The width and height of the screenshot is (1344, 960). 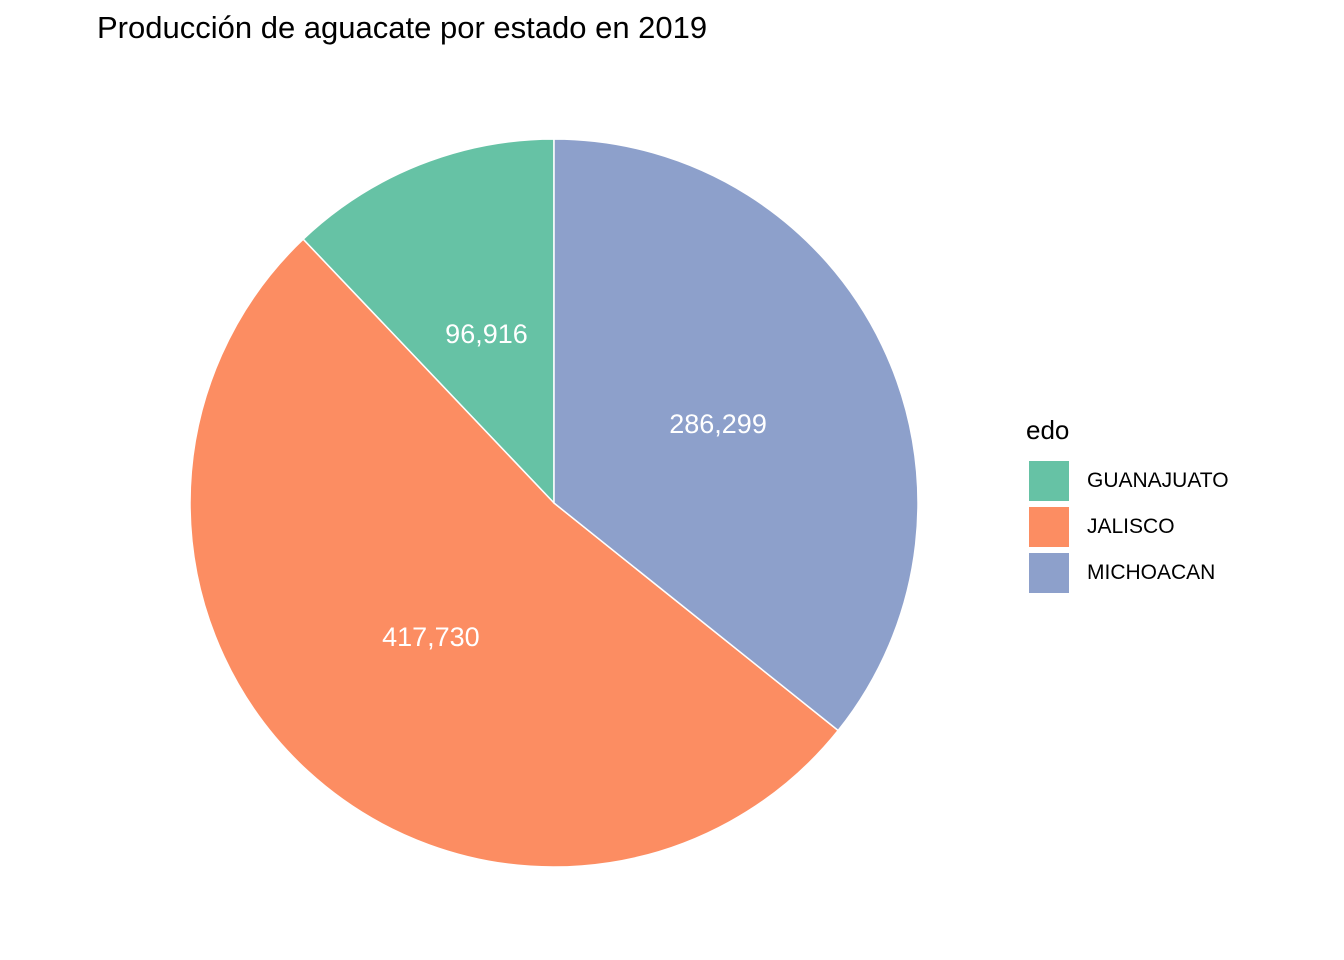 I want to click on legend-label-jalisco: JALISCO, so click(x=1131, y=526).